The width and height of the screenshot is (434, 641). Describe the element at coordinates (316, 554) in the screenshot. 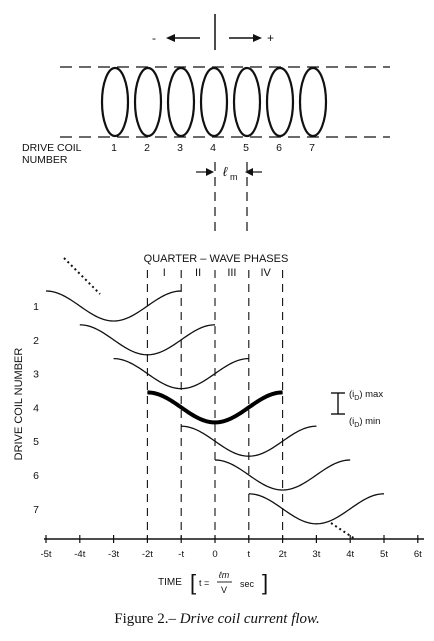

I see `x-tick-3t: 3t` at that location.